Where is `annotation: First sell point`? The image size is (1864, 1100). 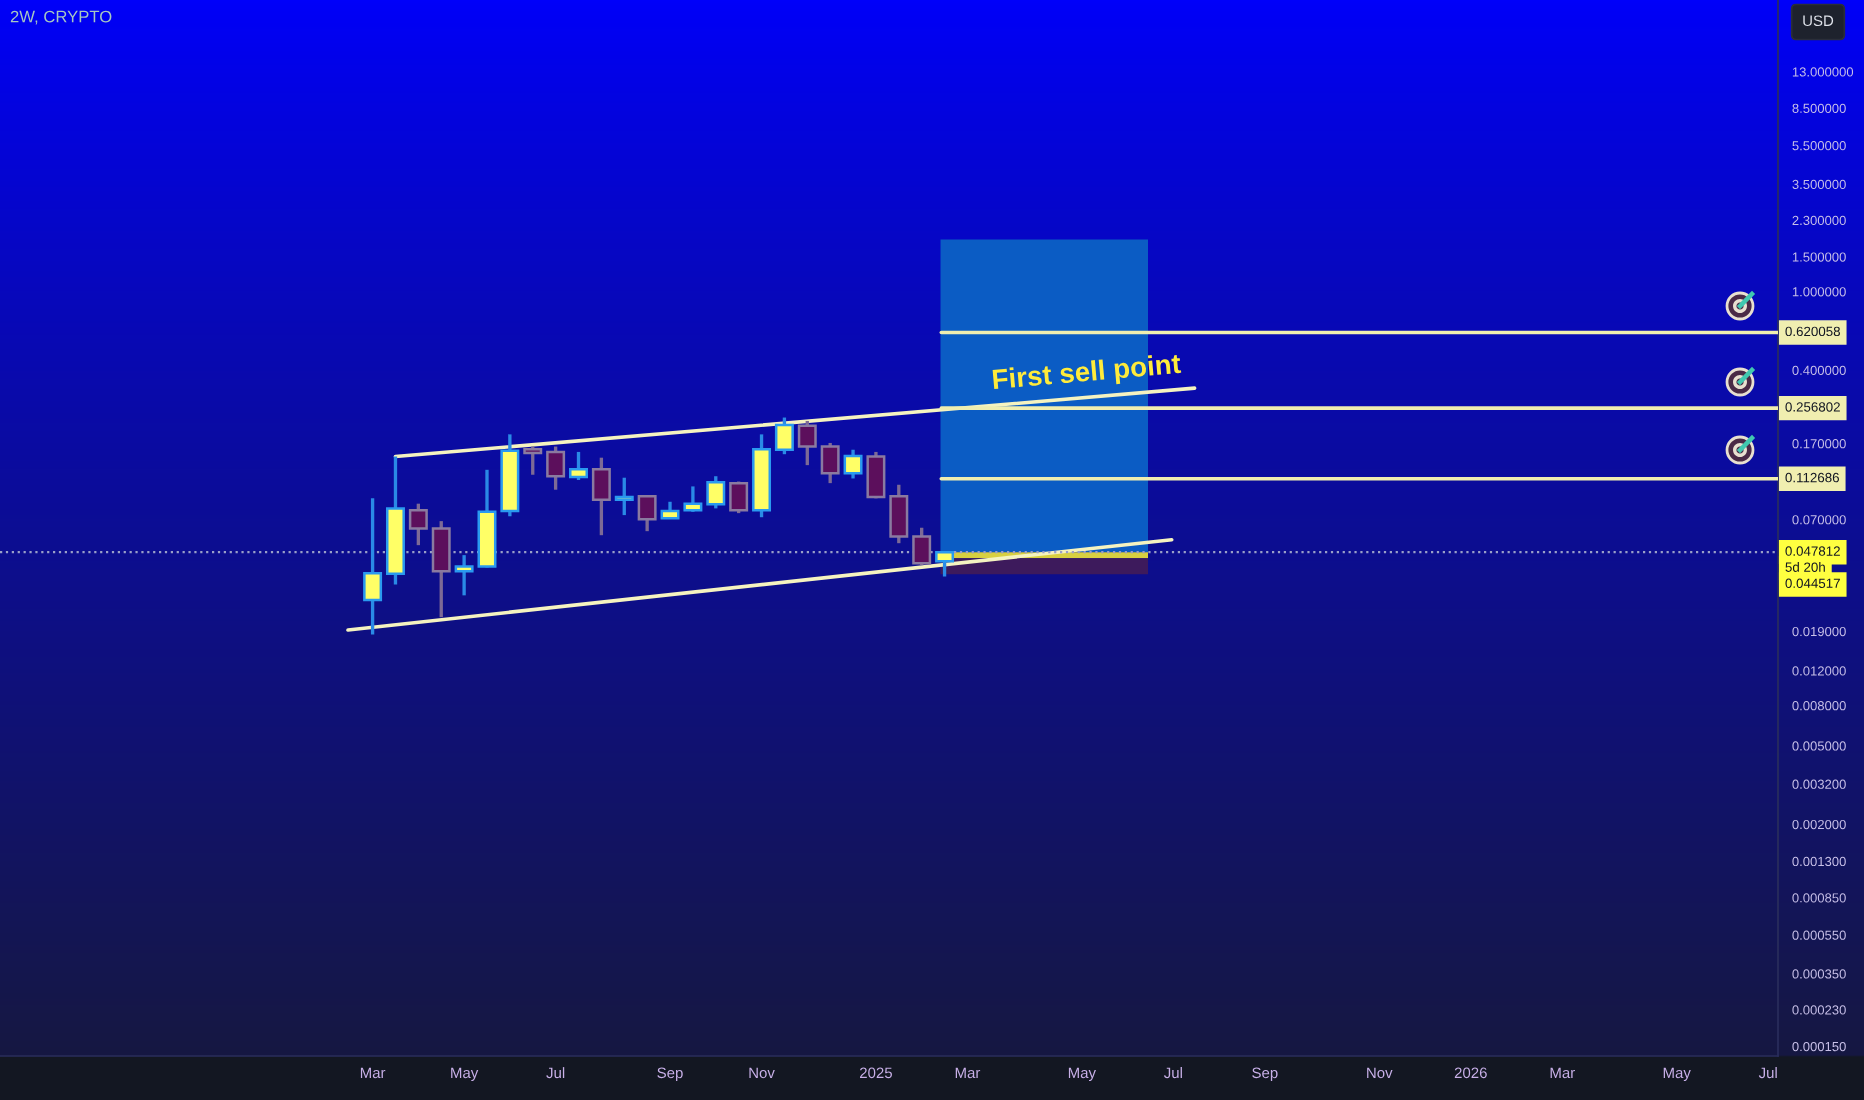 annotation: First sell point is located at coordinates (1087, 373).